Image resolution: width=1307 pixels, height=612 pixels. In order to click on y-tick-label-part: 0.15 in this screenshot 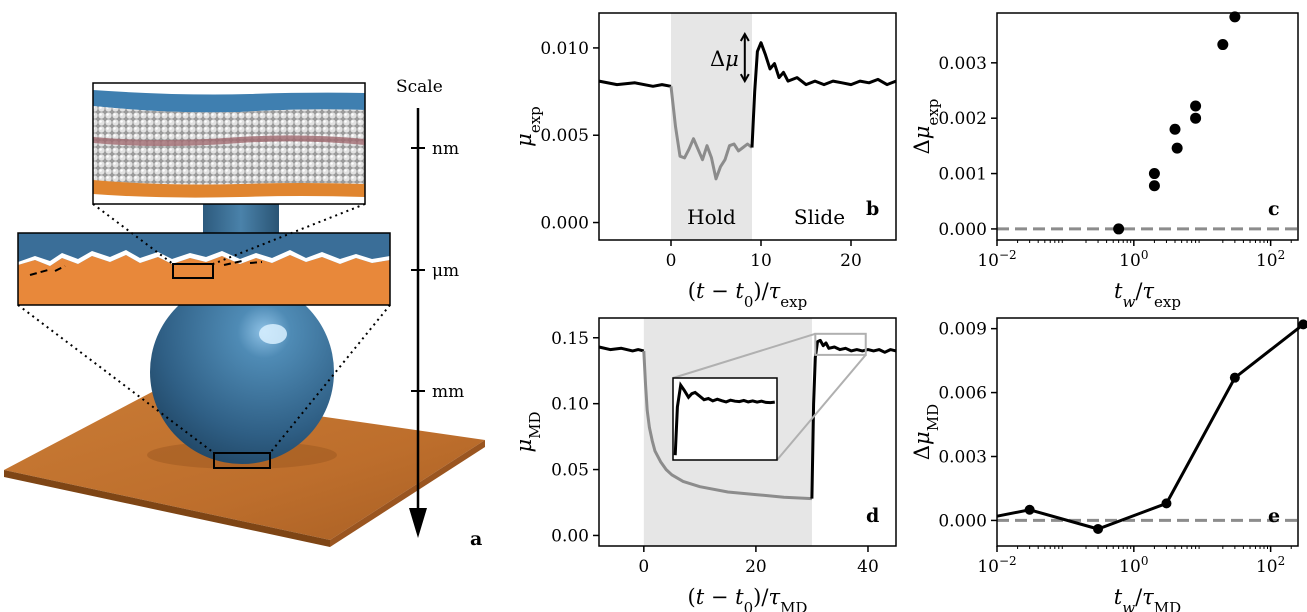, I will do `click(570, 339)`.